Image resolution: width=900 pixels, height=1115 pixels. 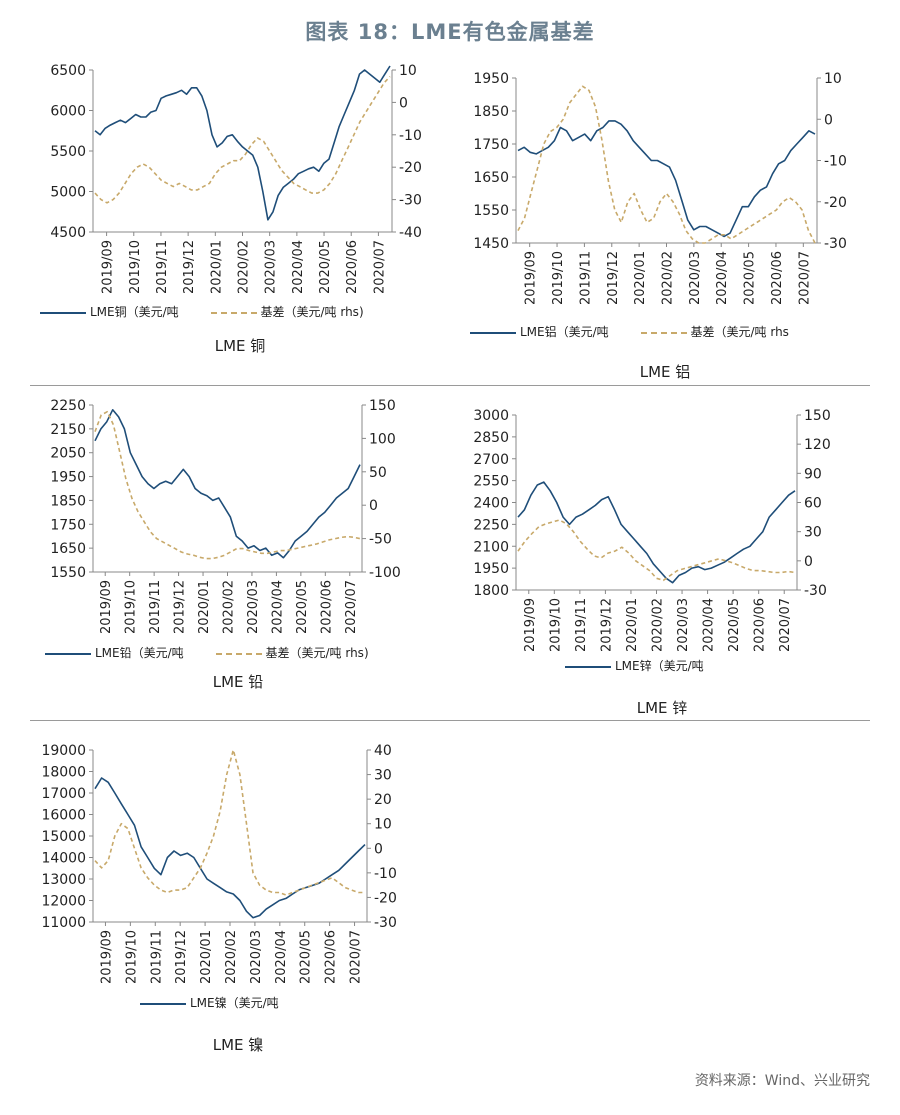 I want to click on y-tick-label-left: 5500, so click(x=68, y=152).